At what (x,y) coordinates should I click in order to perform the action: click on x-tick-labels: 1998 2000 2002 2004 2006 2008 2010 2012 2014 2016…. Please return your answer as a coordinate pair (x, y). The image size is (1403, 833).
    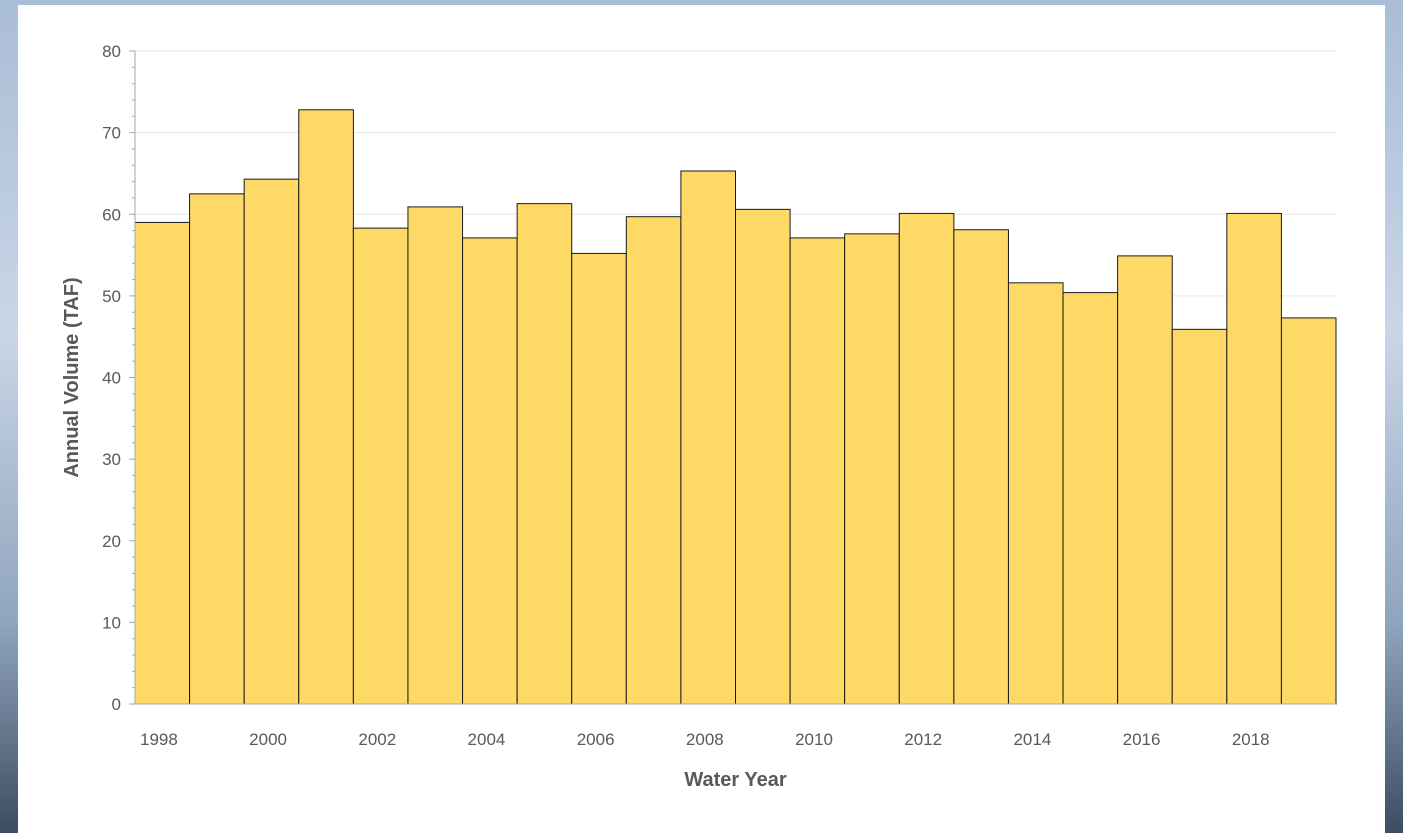
    Looking at the image, I should click on (705, 739).